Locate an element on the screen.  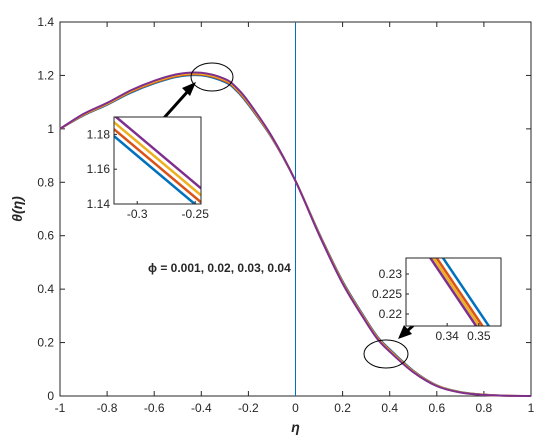
x-tick-label: -0.6 is located at coordinates (154, 408).